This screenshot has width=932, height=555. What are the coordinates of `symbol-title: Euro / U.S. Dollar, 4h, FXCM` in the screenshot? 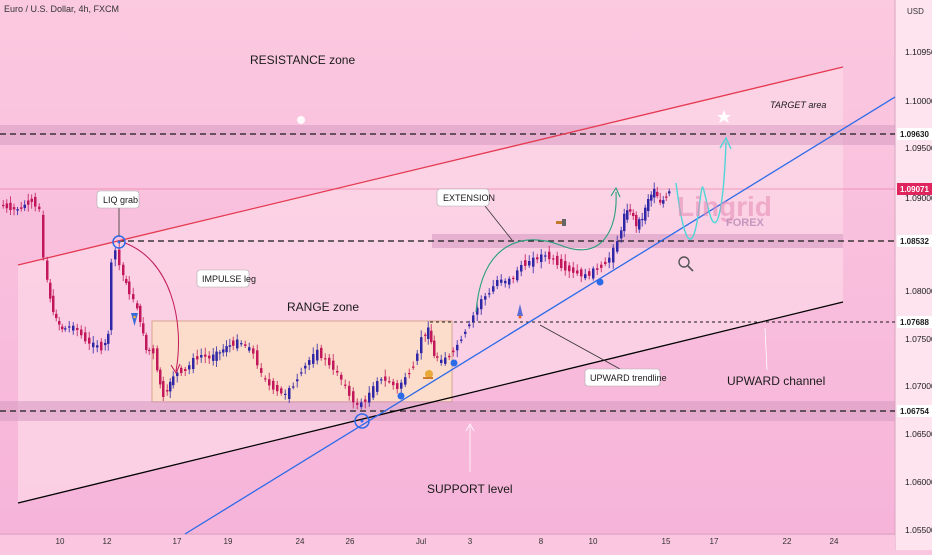 It's located at (61, 9).